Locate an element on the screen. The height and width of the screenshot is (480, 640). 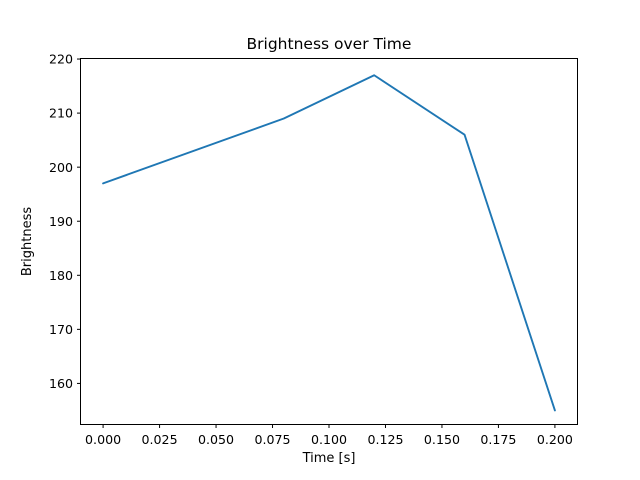
y-tick-label: 210 is located at coordinates (61, 113).